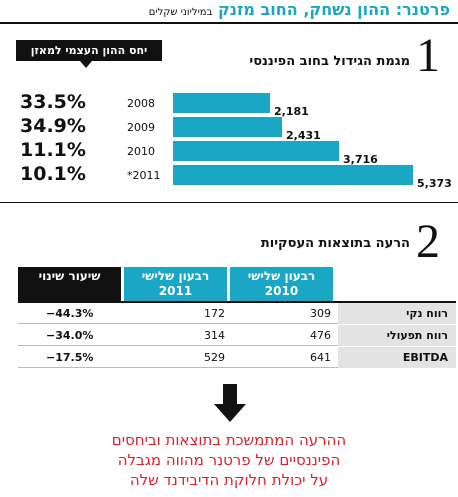 The image size is (458, 497). What do you see at coordinates (230, 394) in the screenshot?
I see `down-arrow-shaft` at bounding box center [230, 394].